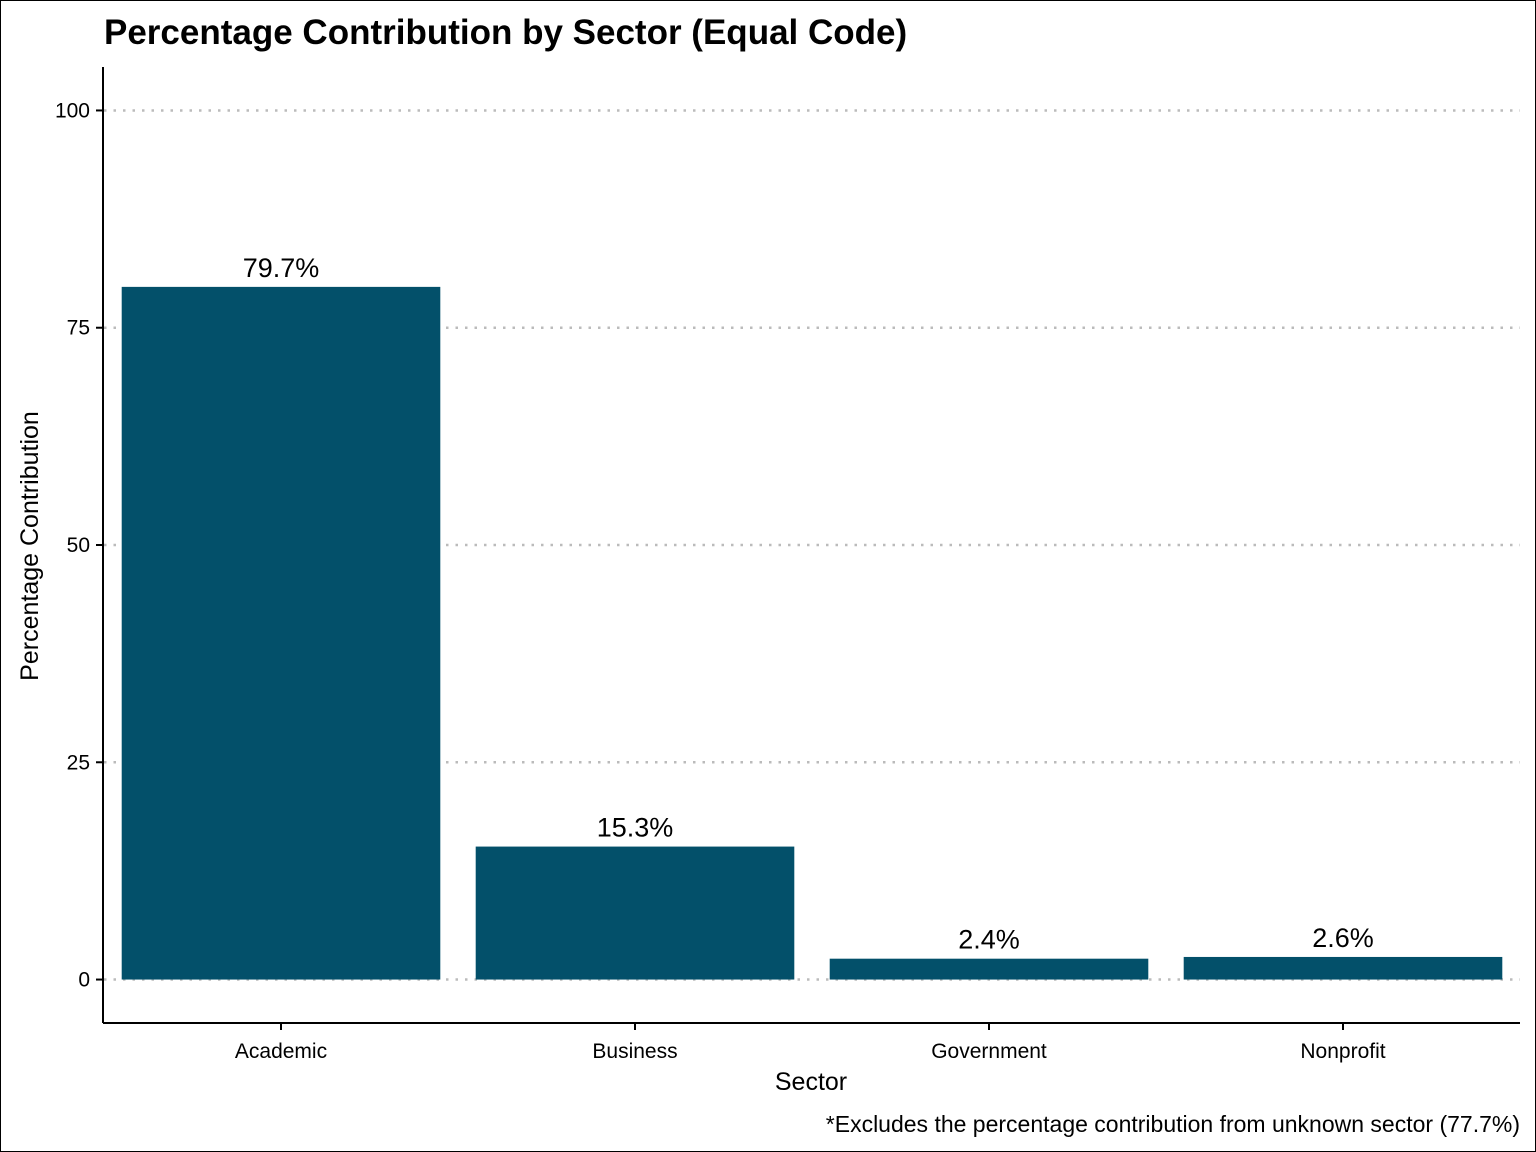  What do you see at coordinates (84, 980) in the screenshot?
I see `y-tick-label: 0` at bounding box center [84, 980].